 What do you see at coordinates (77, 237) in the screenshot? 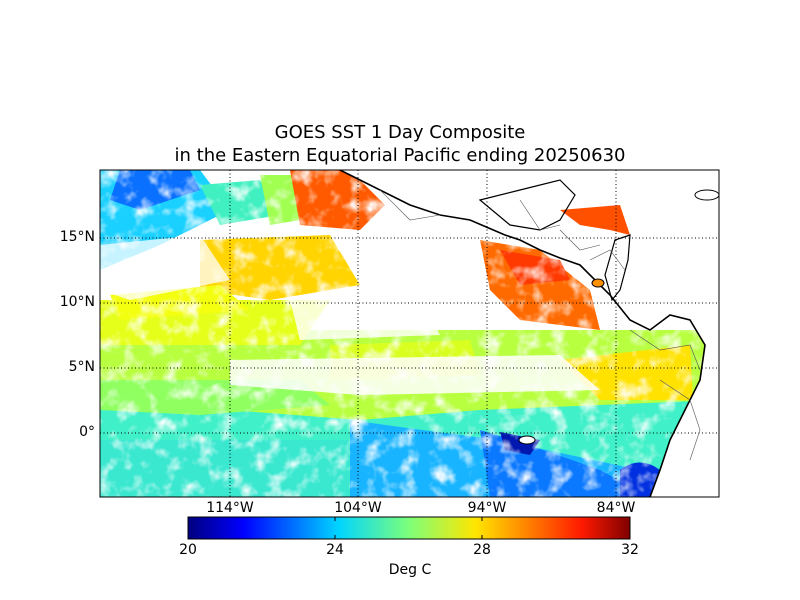
I see `lat-label-15n: 15°N` at bounding box center [77, 237].